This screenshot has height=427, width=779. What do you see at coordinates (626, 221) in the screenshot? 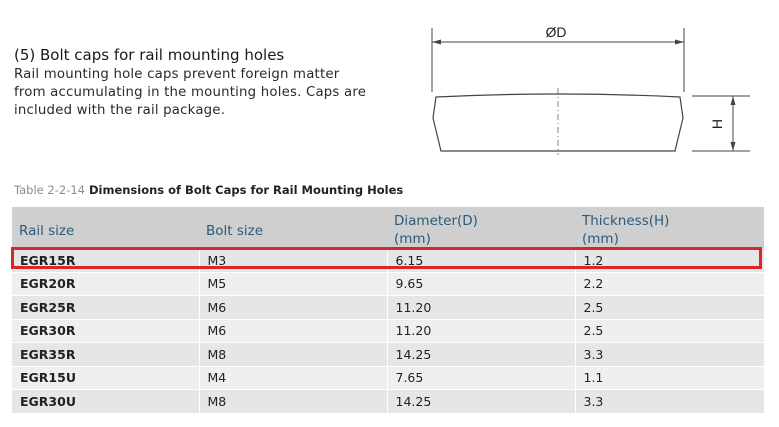
I see `header-thickness-label: Thickness(H)` at bounding box center [626, 221].